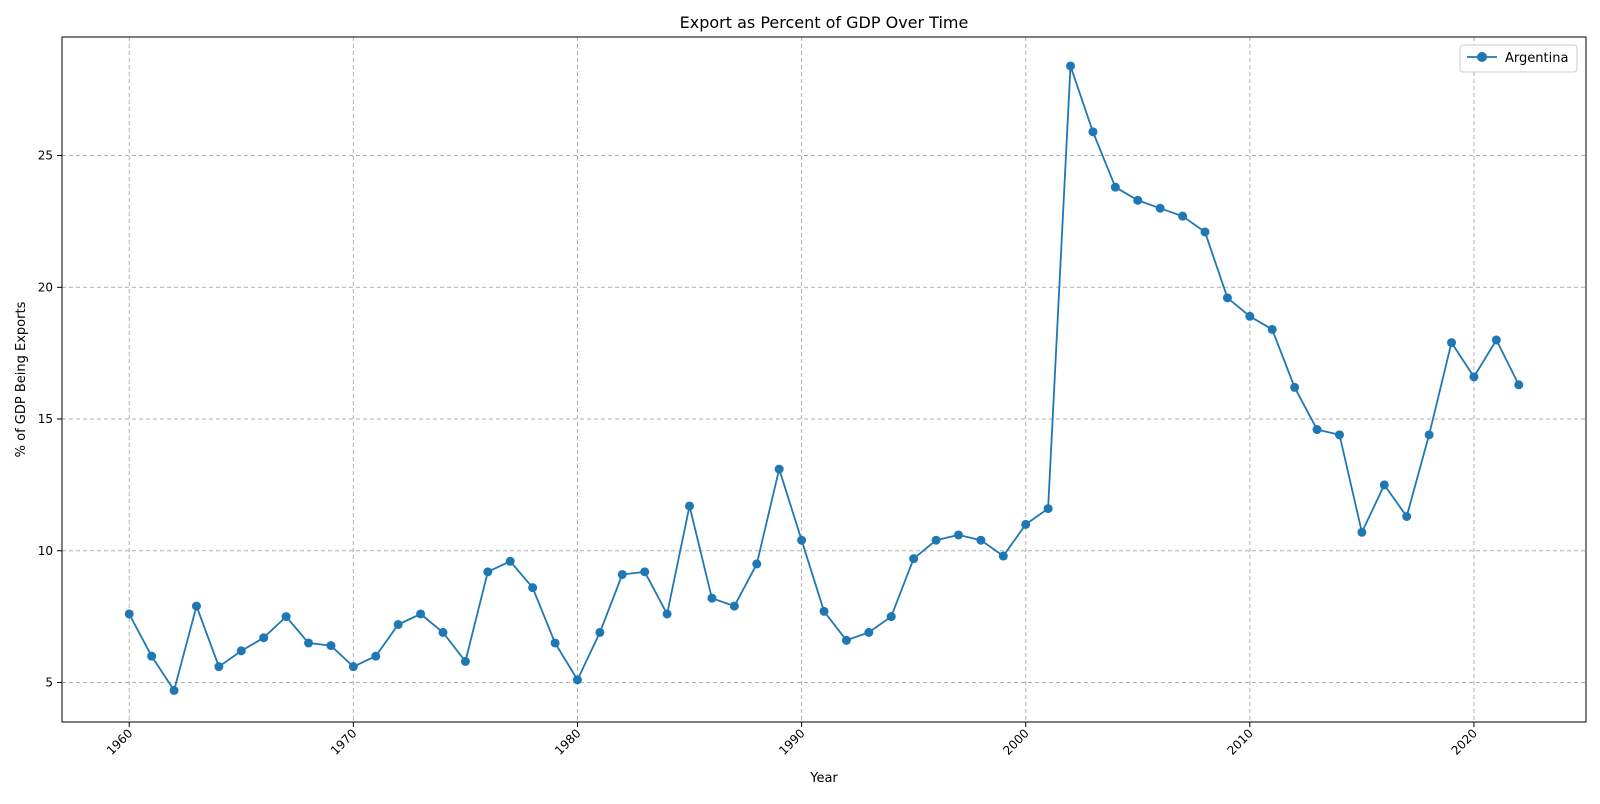 The width and height of the screenshot is (1600, 804). I want to click on y-tick-label: 20, so click(45, 287).